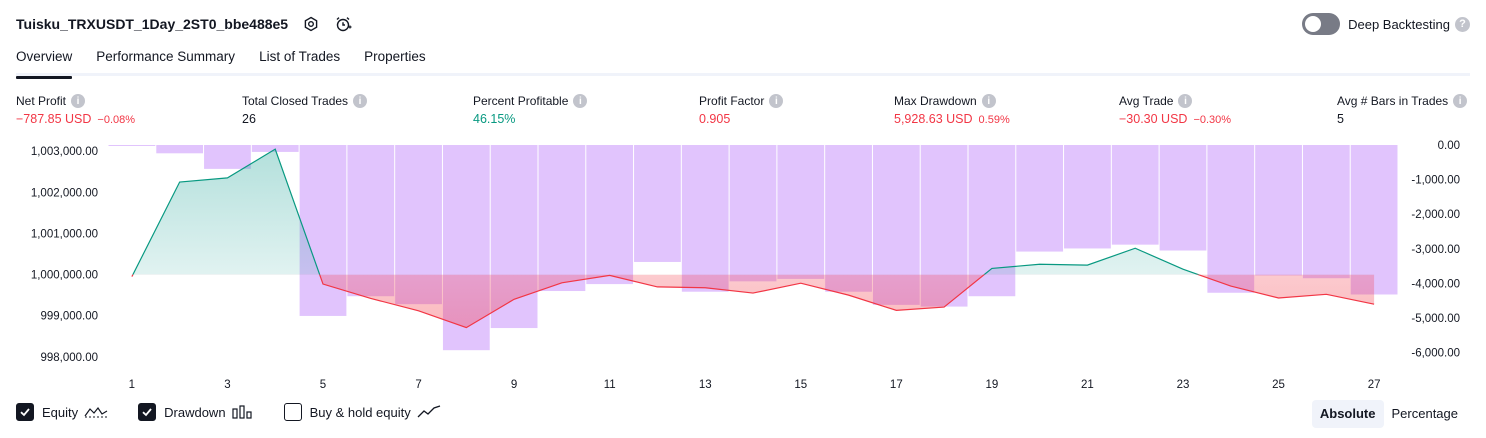  I want to click on metric-label: Net Profit, so click(41, 101).